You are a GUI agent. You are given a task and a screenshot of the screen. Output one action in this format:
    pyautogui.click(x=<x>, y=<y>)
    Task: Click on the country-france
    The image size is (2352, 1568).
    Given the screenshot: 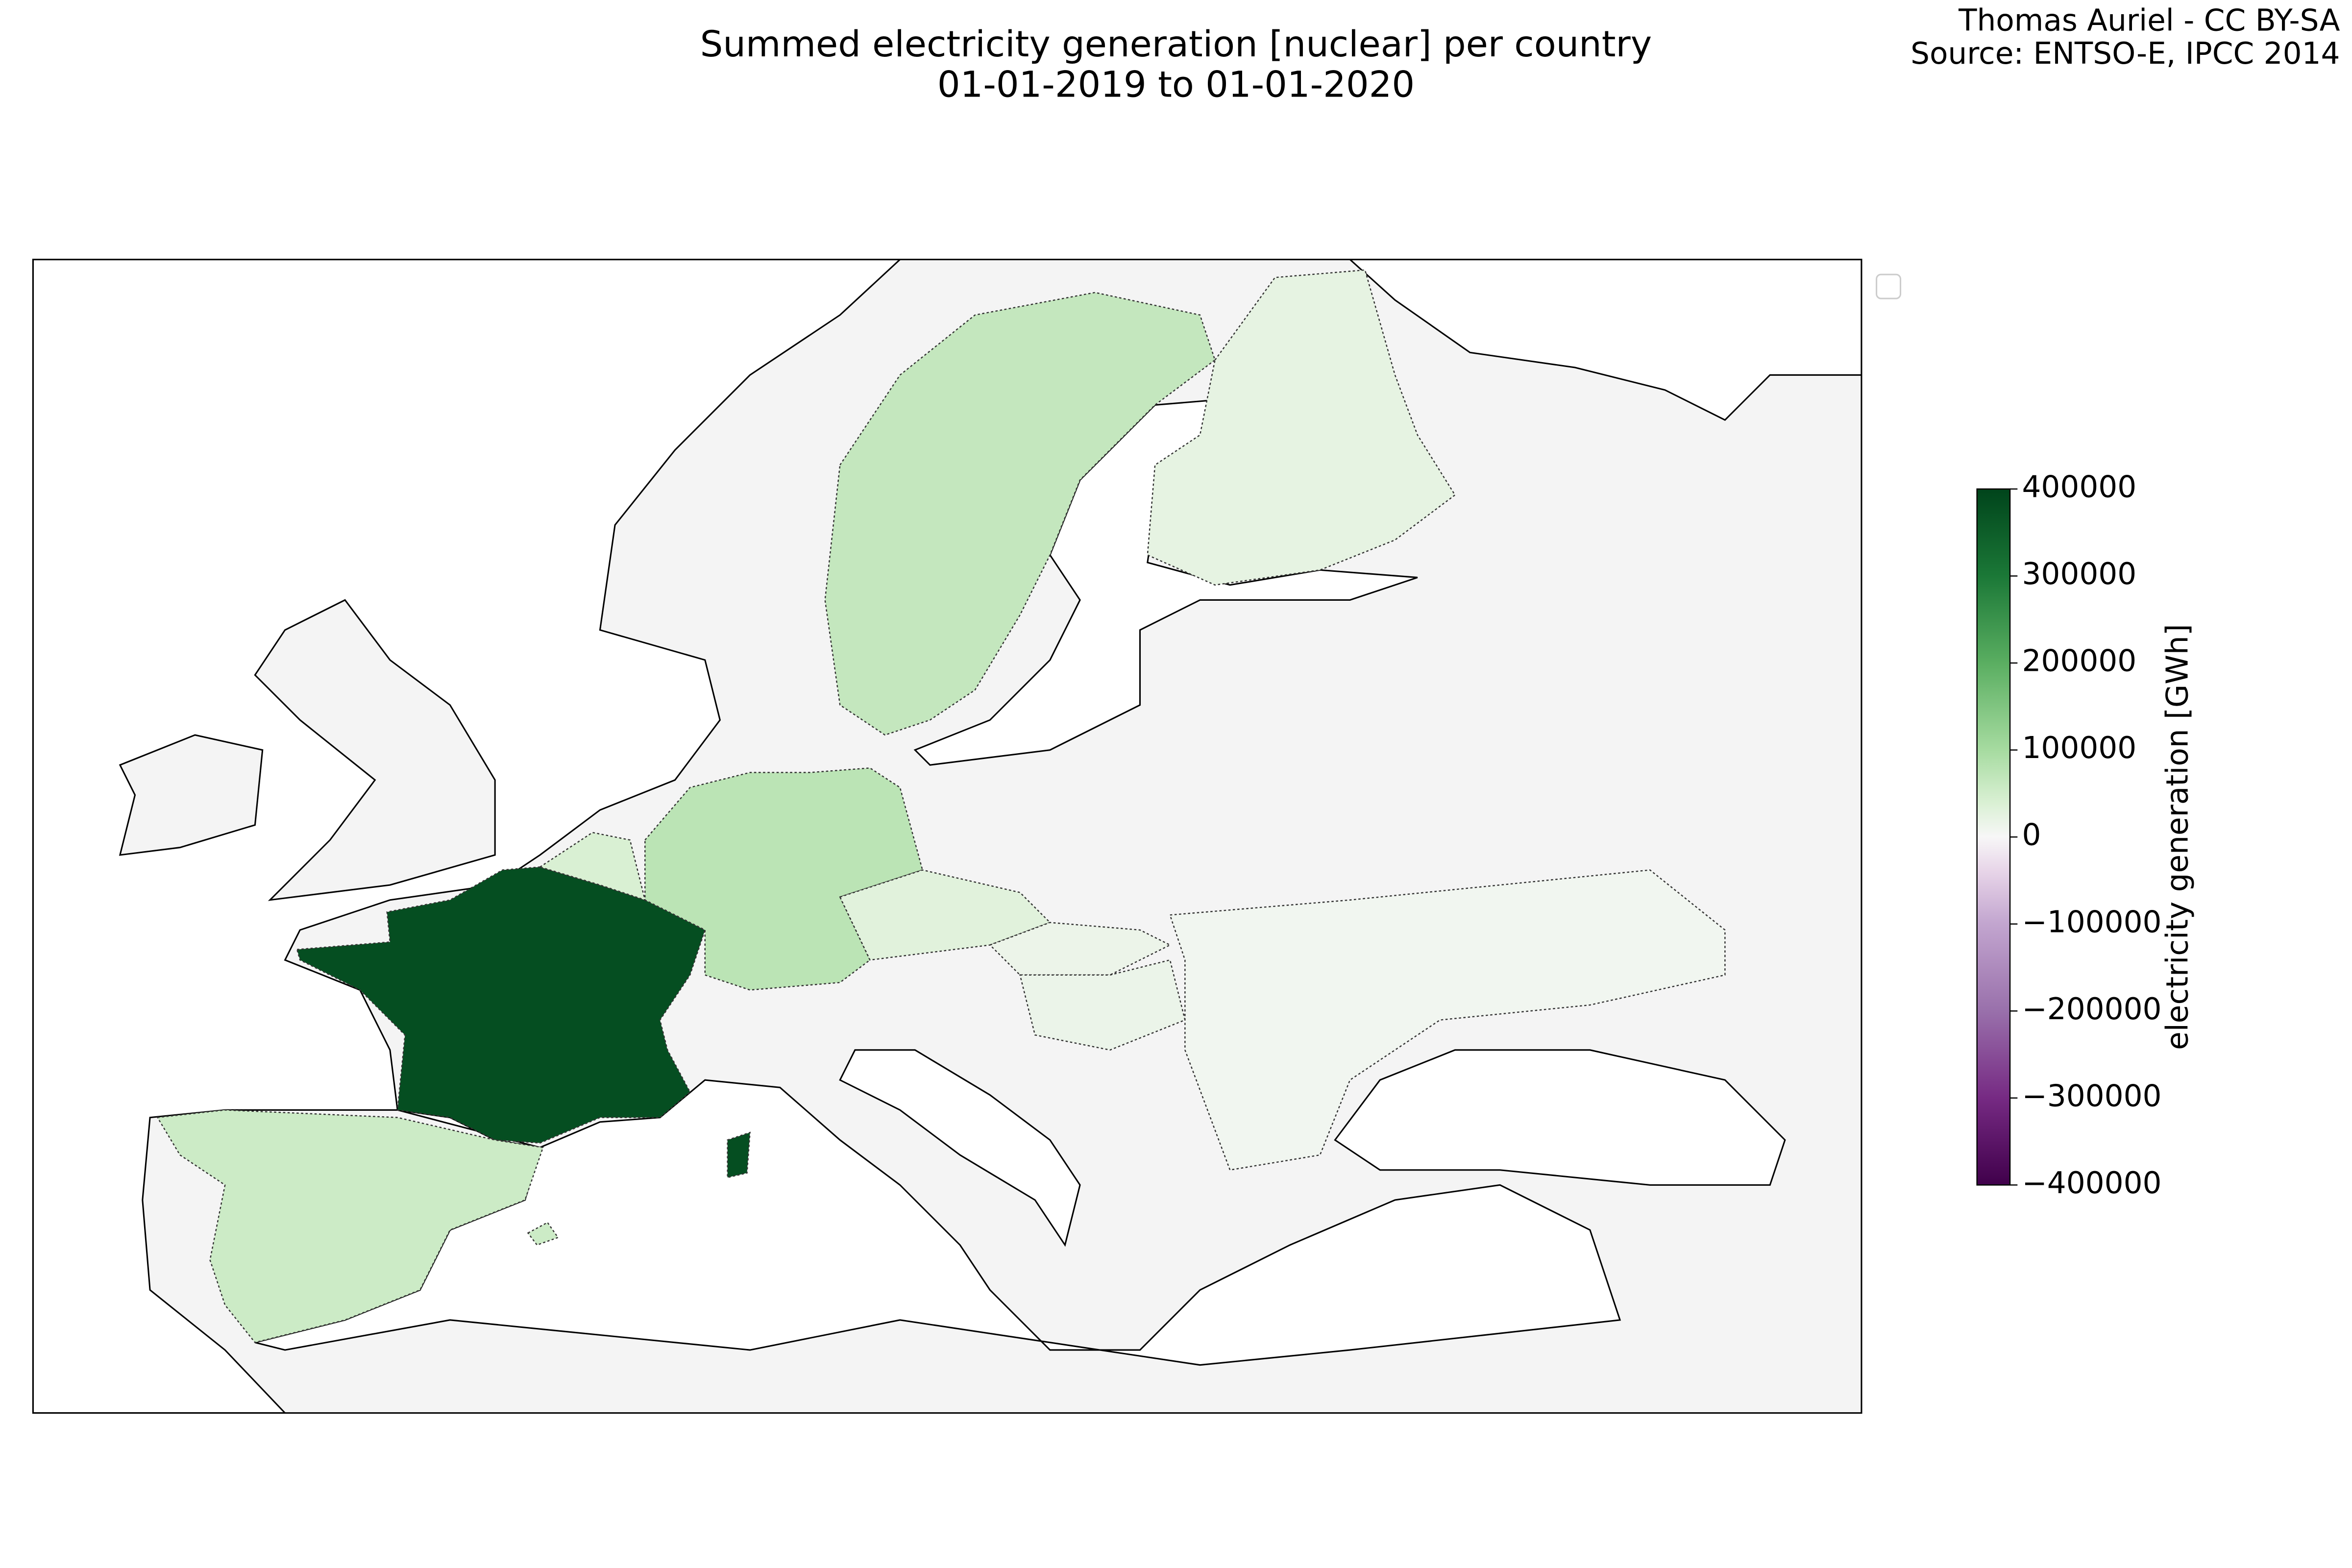 What is the action you would take?
    pyautogui.click(x=523, y=1022)
    